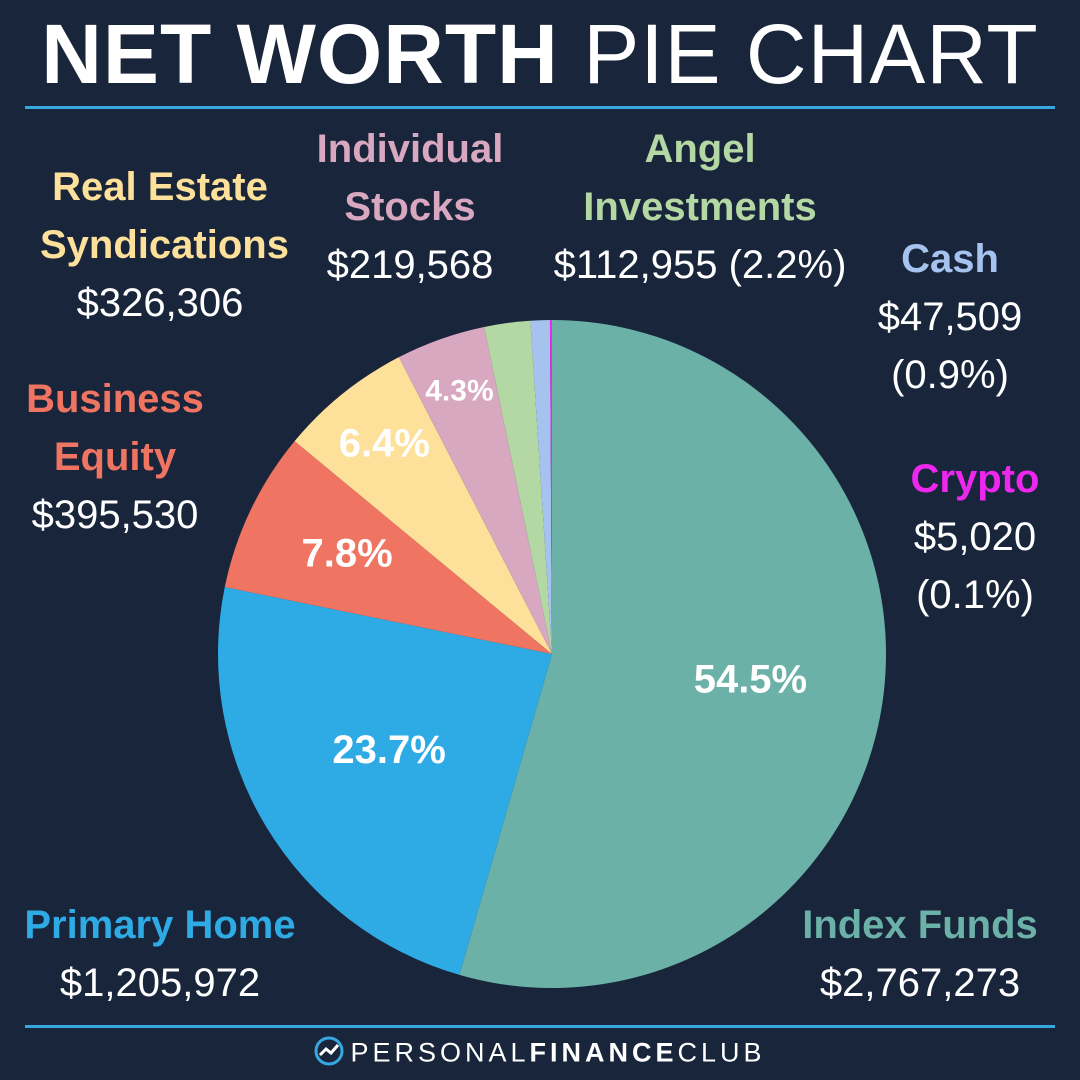 Image resolution: width=1080 pixels, height=1080 pixels. Describe the element at coordinates (518, 487) in the screenshot. I see `pie-slice-angel` at that location.